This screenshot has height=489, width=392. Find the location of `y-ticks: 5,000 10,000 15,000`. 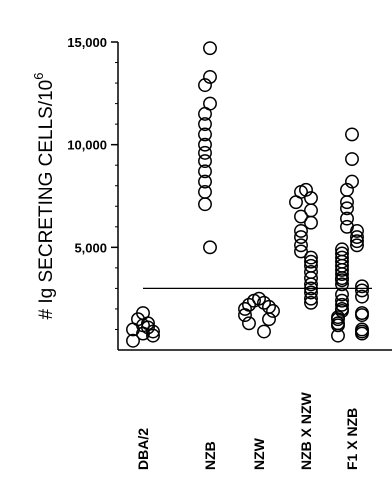

y-ticks: 5,000 10,000 15,000 is located at coordinates (92, 182).